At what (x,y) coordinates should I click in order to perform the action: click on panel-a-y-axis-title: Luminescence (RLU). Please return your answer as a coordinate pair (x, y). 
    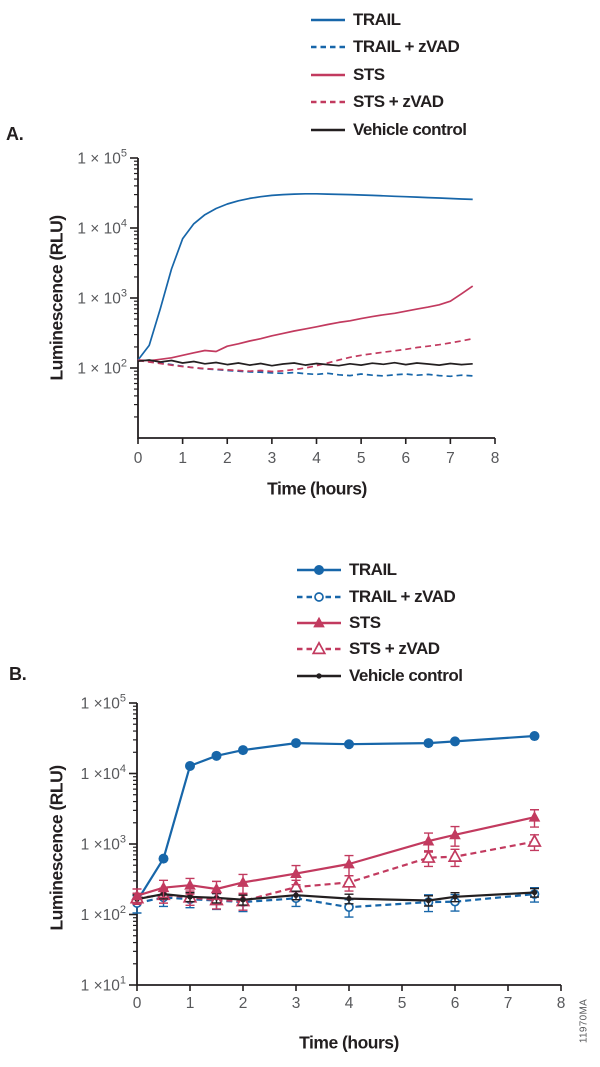
    Looking at the image, I should click on (56, 298).